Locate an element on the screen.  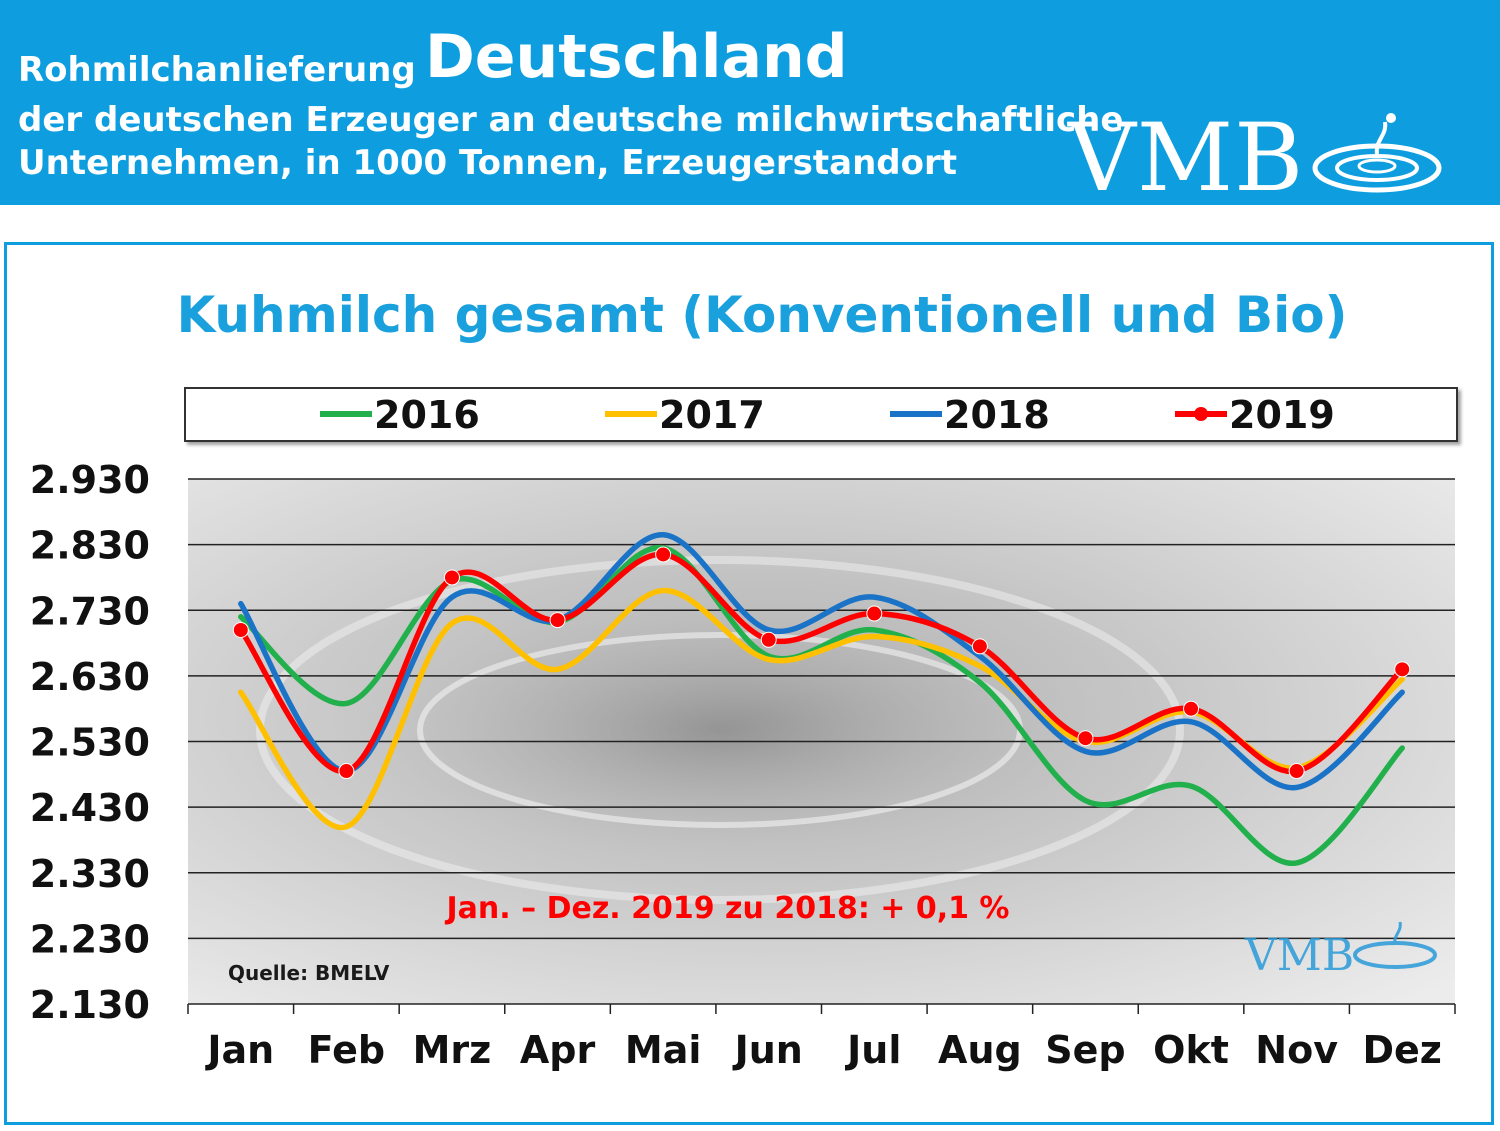
vmb-logo-icon is located at coordinates (1377, 153).